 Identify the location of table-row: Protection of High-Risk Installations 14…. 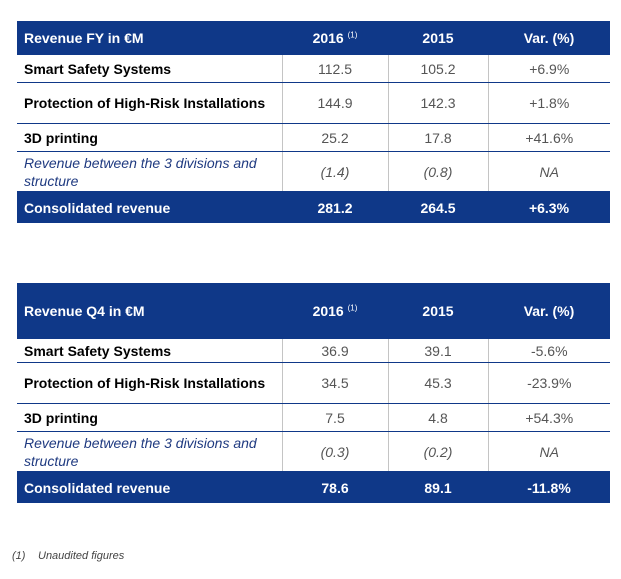
(313, 103).